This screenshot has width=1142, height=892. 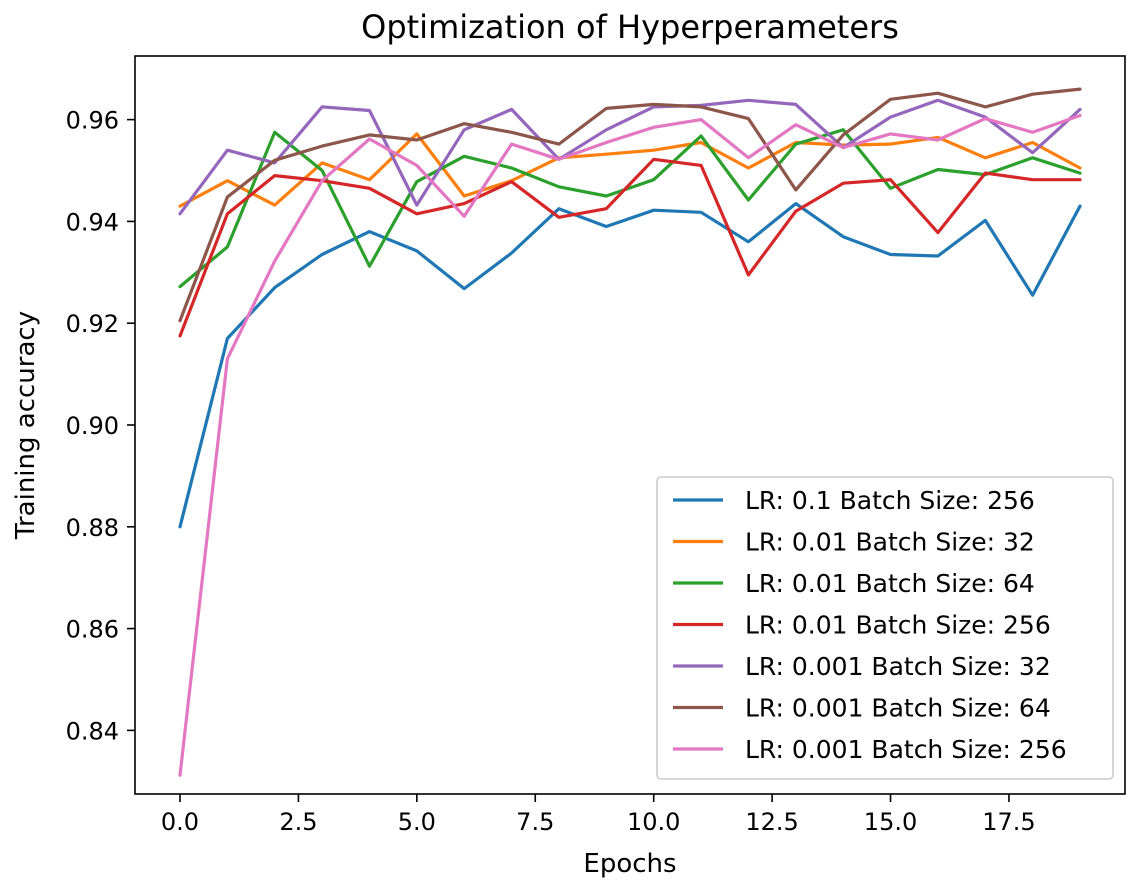 What do you see at coordinates (535, 822) in the screenshot?
I see `x-tick-label: 7.5` at bounding box center [535, 822].